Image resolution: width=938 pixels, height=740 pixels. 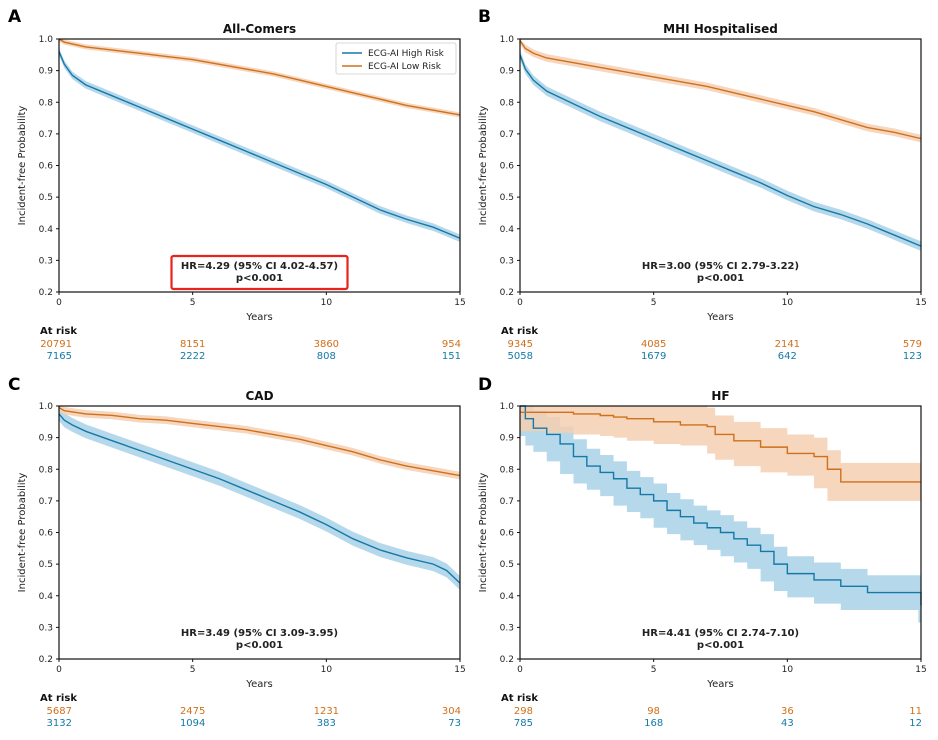 I want to click on panel-letter: D, so click(x=485, y=385).